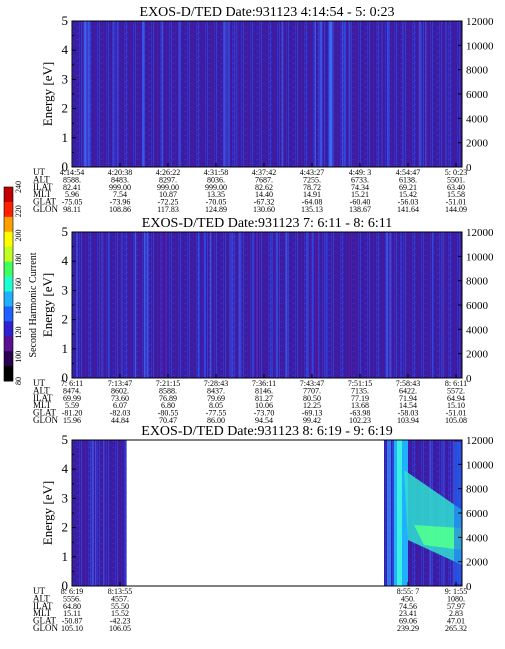  What do you see at coordinates (408, 628) in the screenshot?
I see `ephemeris-value: 239.29` at bounding box center [408, 628].